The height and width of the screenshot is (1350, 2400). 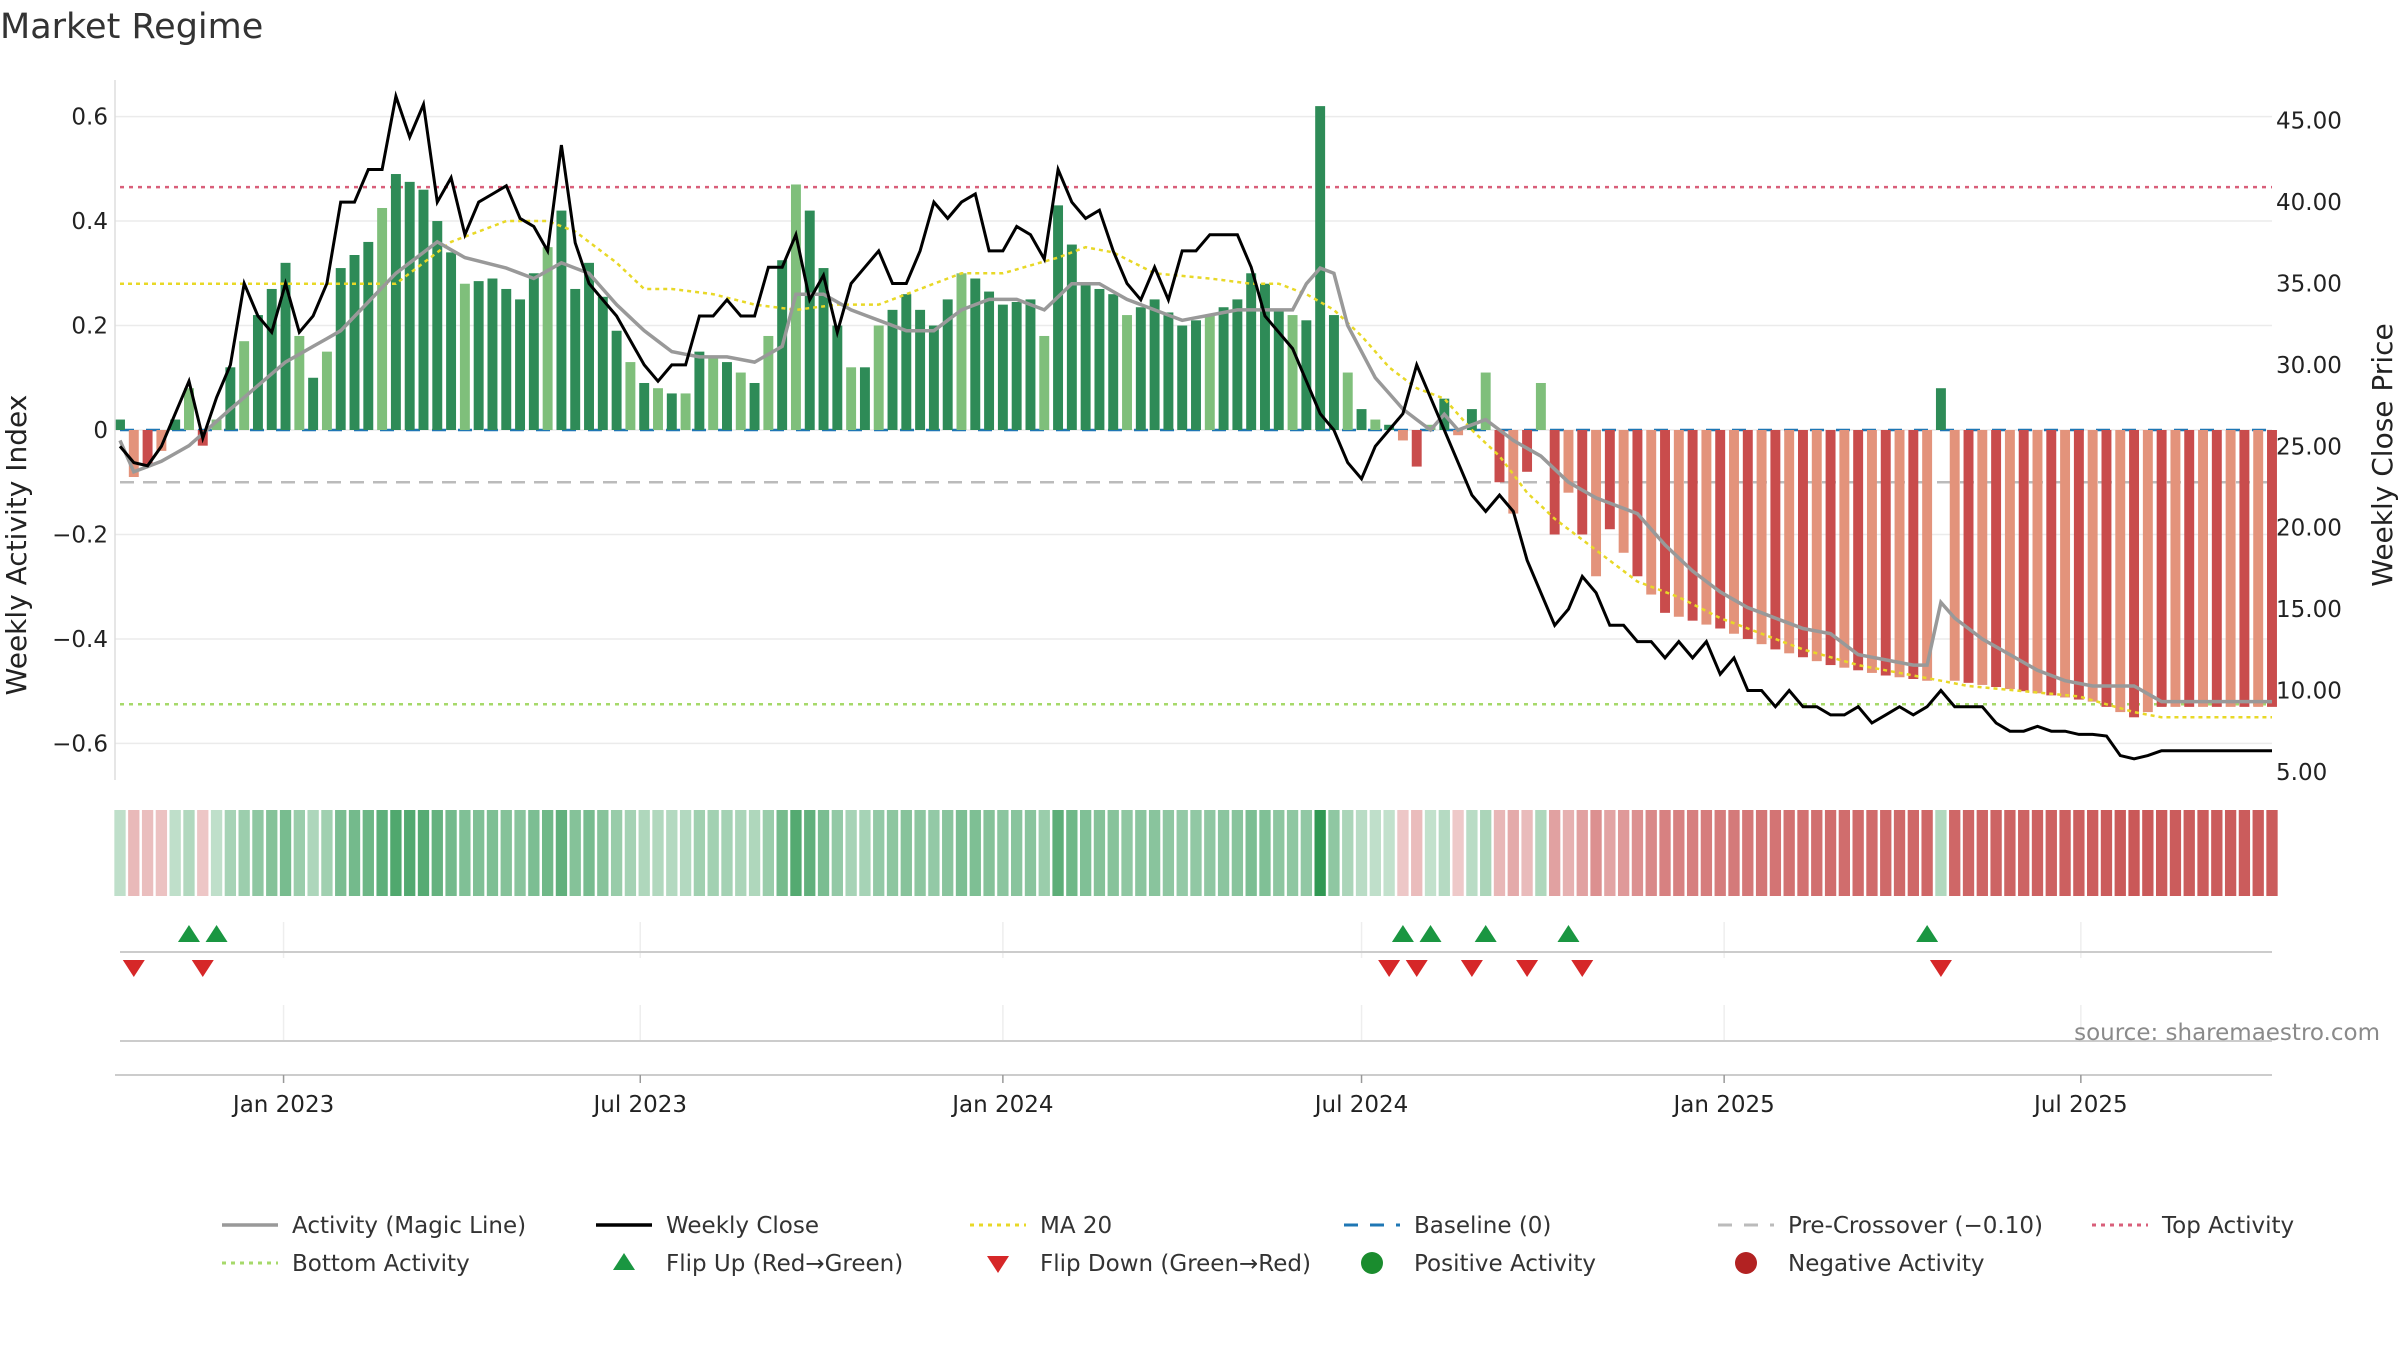 What do you see at coordinates (409, 1226) in the screenshot?
I see `legend-label: Activity (Magic Line)` at bounding box center [409, 1226].